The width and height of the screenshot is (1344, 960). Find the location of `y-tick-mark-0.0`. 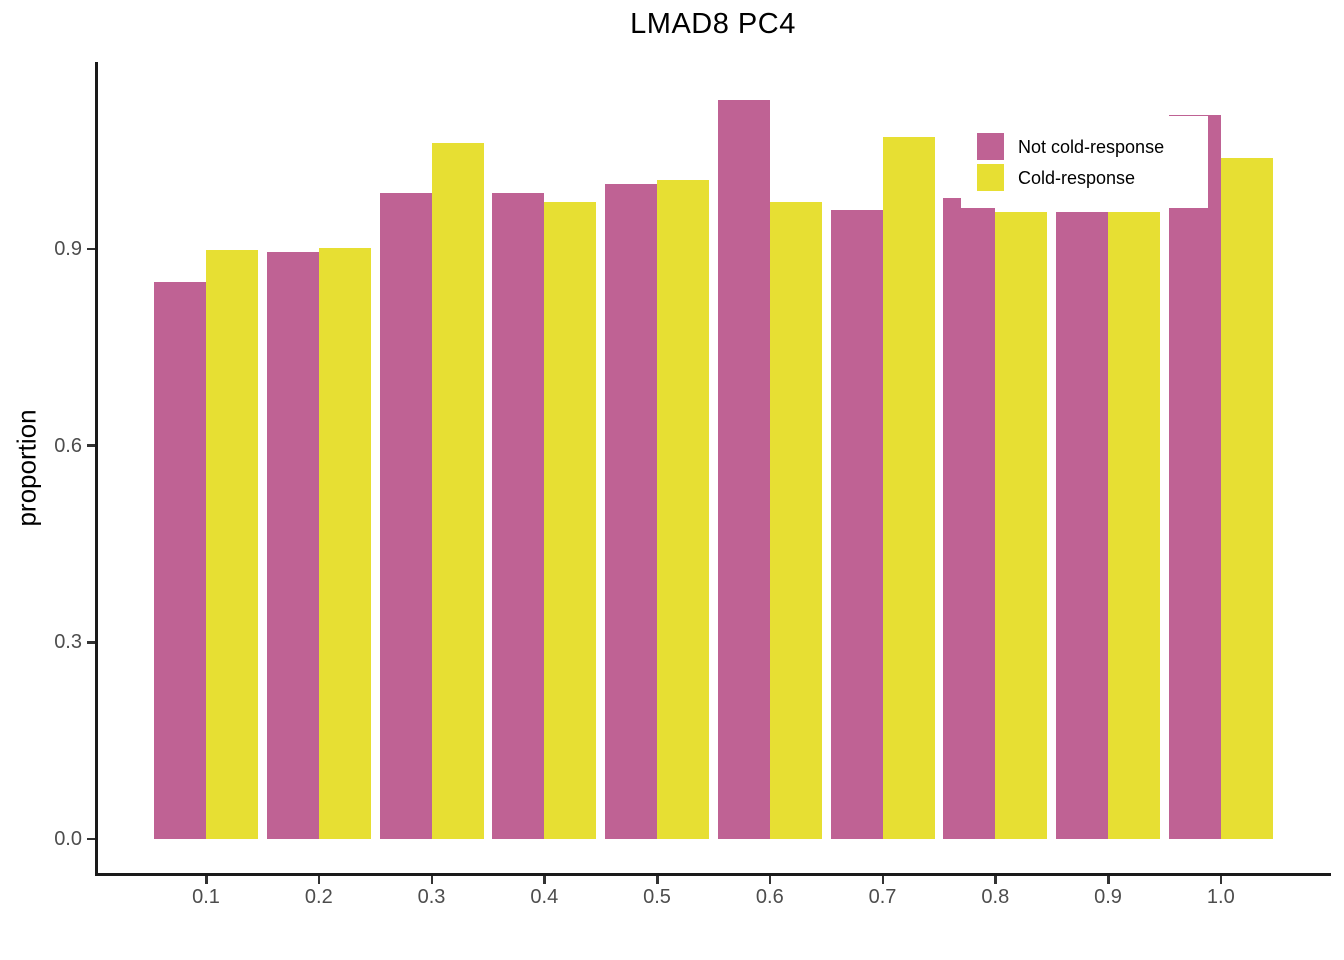

y-tick-mark-0.0 is located at coordinates (91, 839).